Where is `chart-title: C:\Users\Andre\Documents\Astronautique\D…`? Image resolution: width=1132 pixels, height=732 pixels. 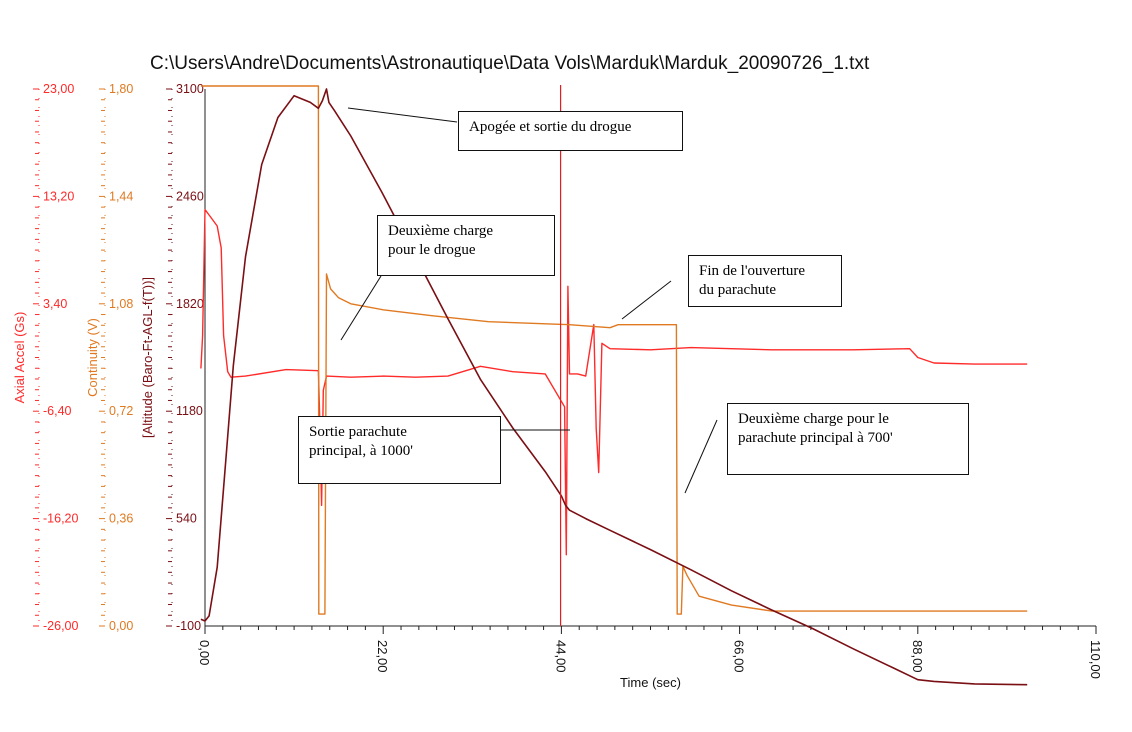 chart-title: C:\Users\Andre\Documents\Astronautique\D… is located at coordinates (510, 63).